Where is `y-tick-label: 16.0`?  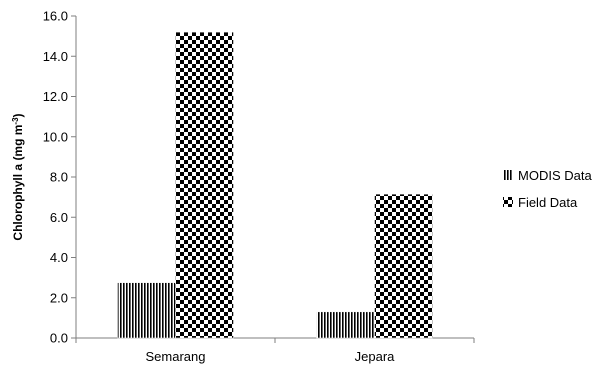
y-tick-label: 16.0 is located at coordinates (55, 16).